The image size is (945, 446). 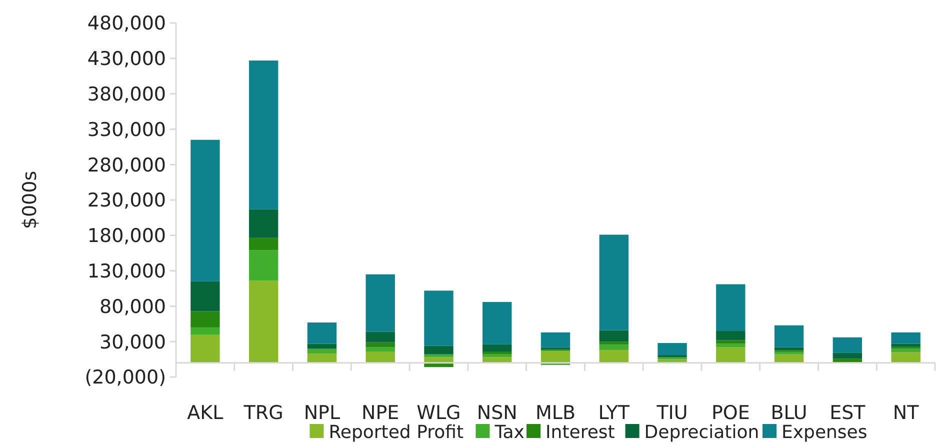 What do you see at coordinates (322, 413) in the screenshot?
I see `x-tick-label: NPL` at bounding box center [322, 413].